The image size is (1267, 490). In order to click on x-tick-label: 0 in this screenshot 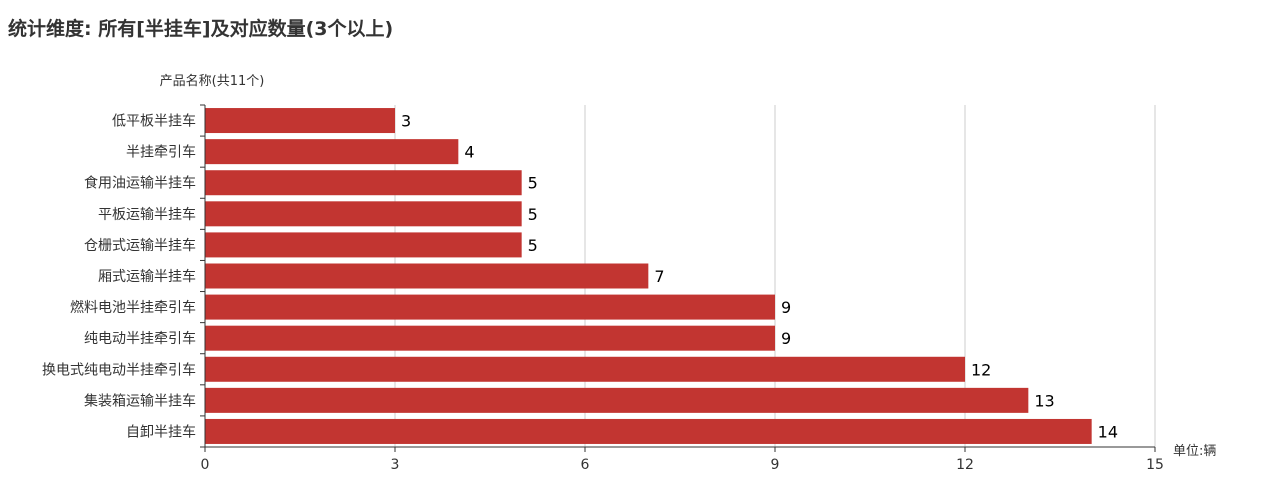, I will do `click(205, 465)`.